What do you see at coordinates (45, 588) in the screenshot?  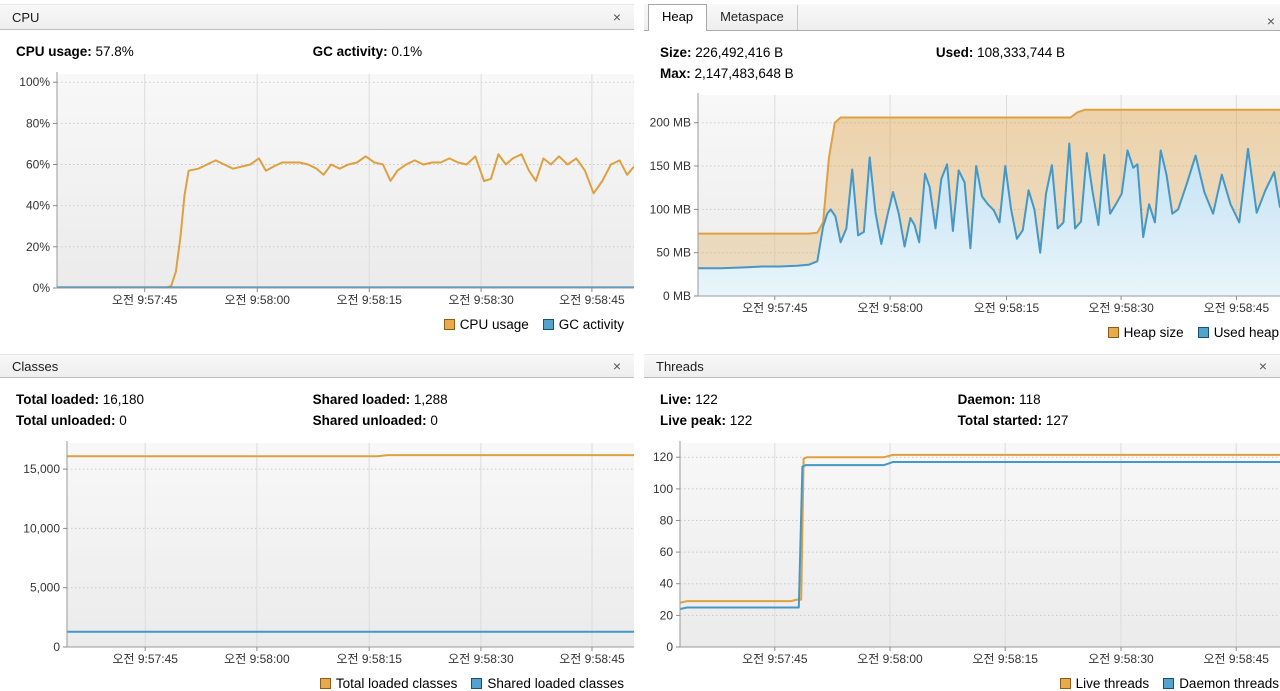 I see `svg-text: 5,000` at bounding box center [45, 588].